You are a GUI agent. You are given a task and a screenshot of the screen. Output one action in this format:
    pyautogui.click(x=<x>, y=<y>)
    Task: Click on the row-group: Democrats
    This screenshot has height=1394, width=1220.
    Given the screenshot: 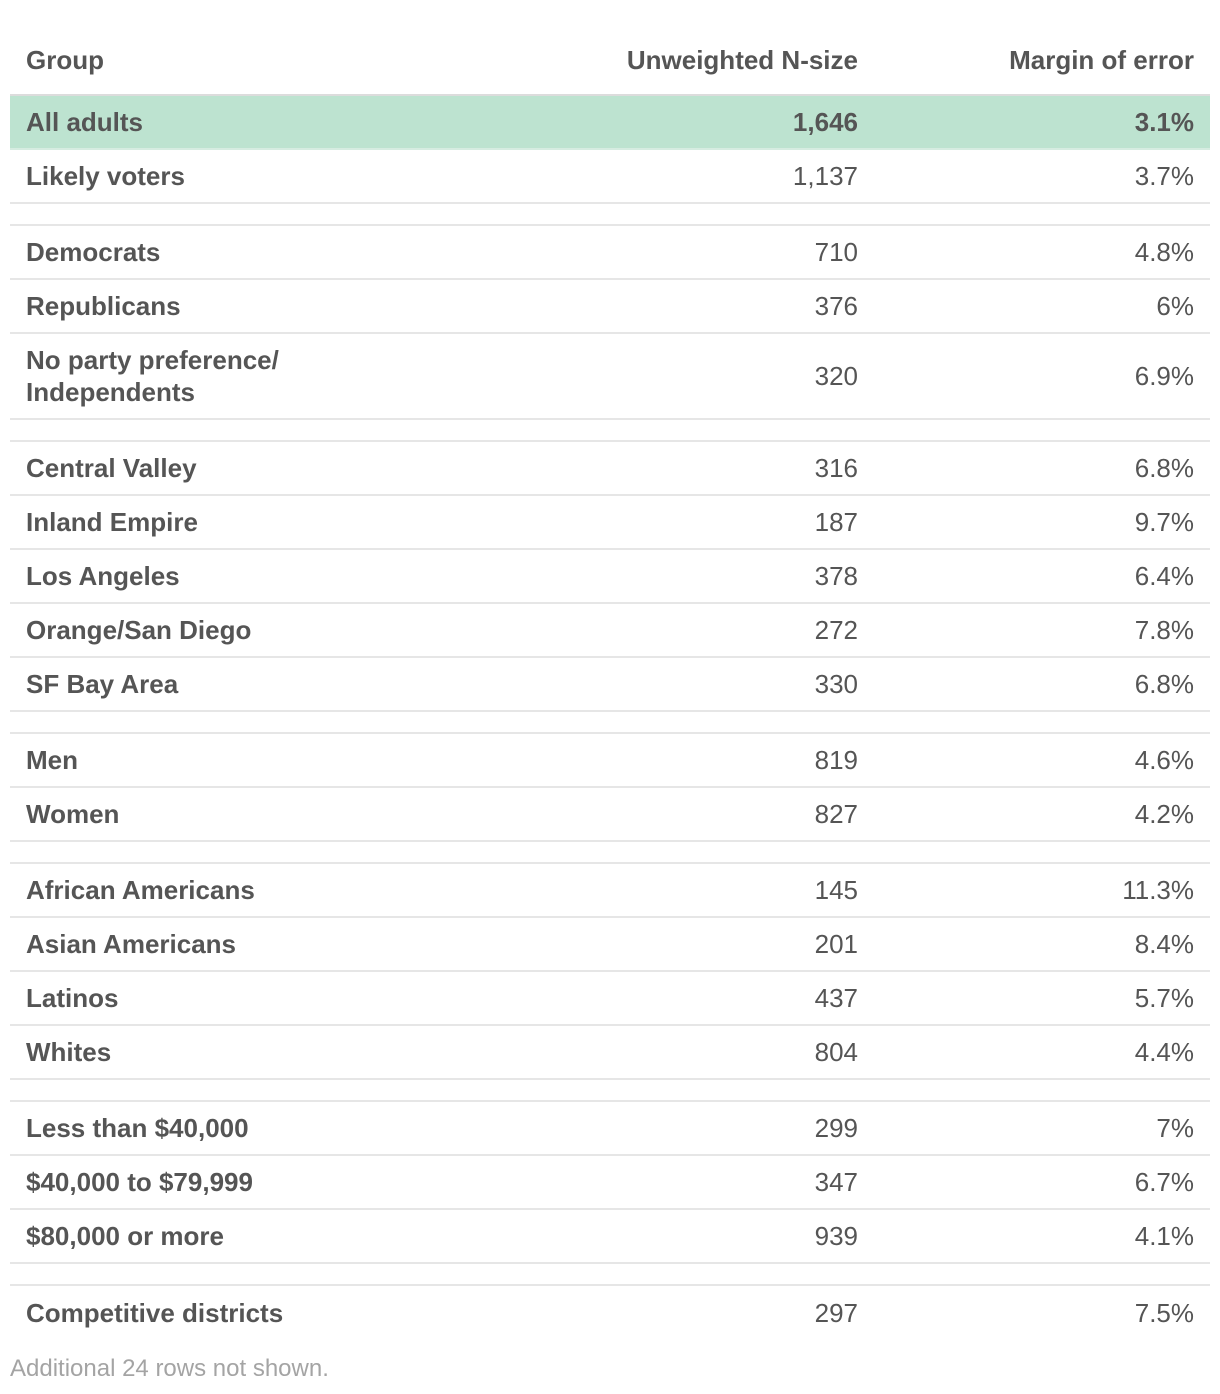 What is the action you would take?
    pyautogui.click(x=93, y=252)
    